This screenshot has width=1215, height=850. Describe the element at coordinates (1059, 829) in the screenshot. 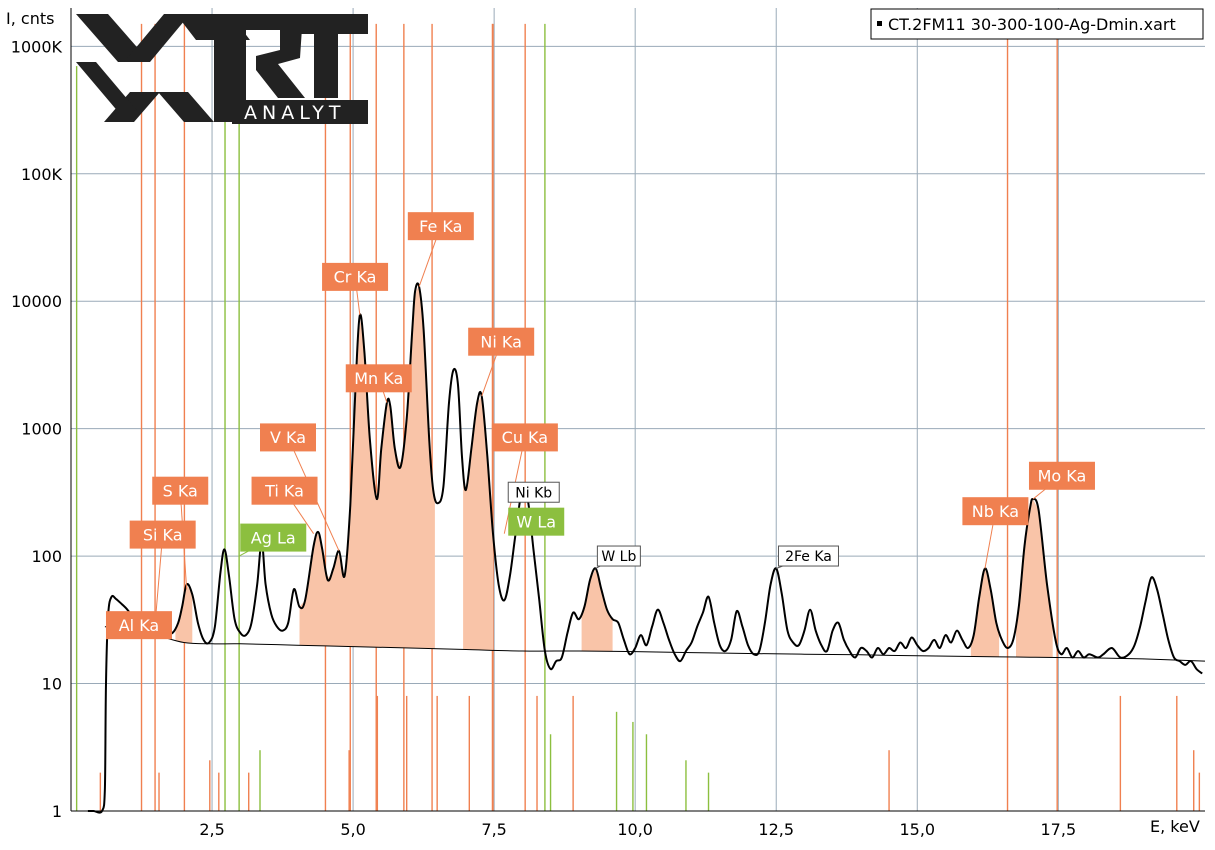

I see `x-tick-label: 17,5` at that location.